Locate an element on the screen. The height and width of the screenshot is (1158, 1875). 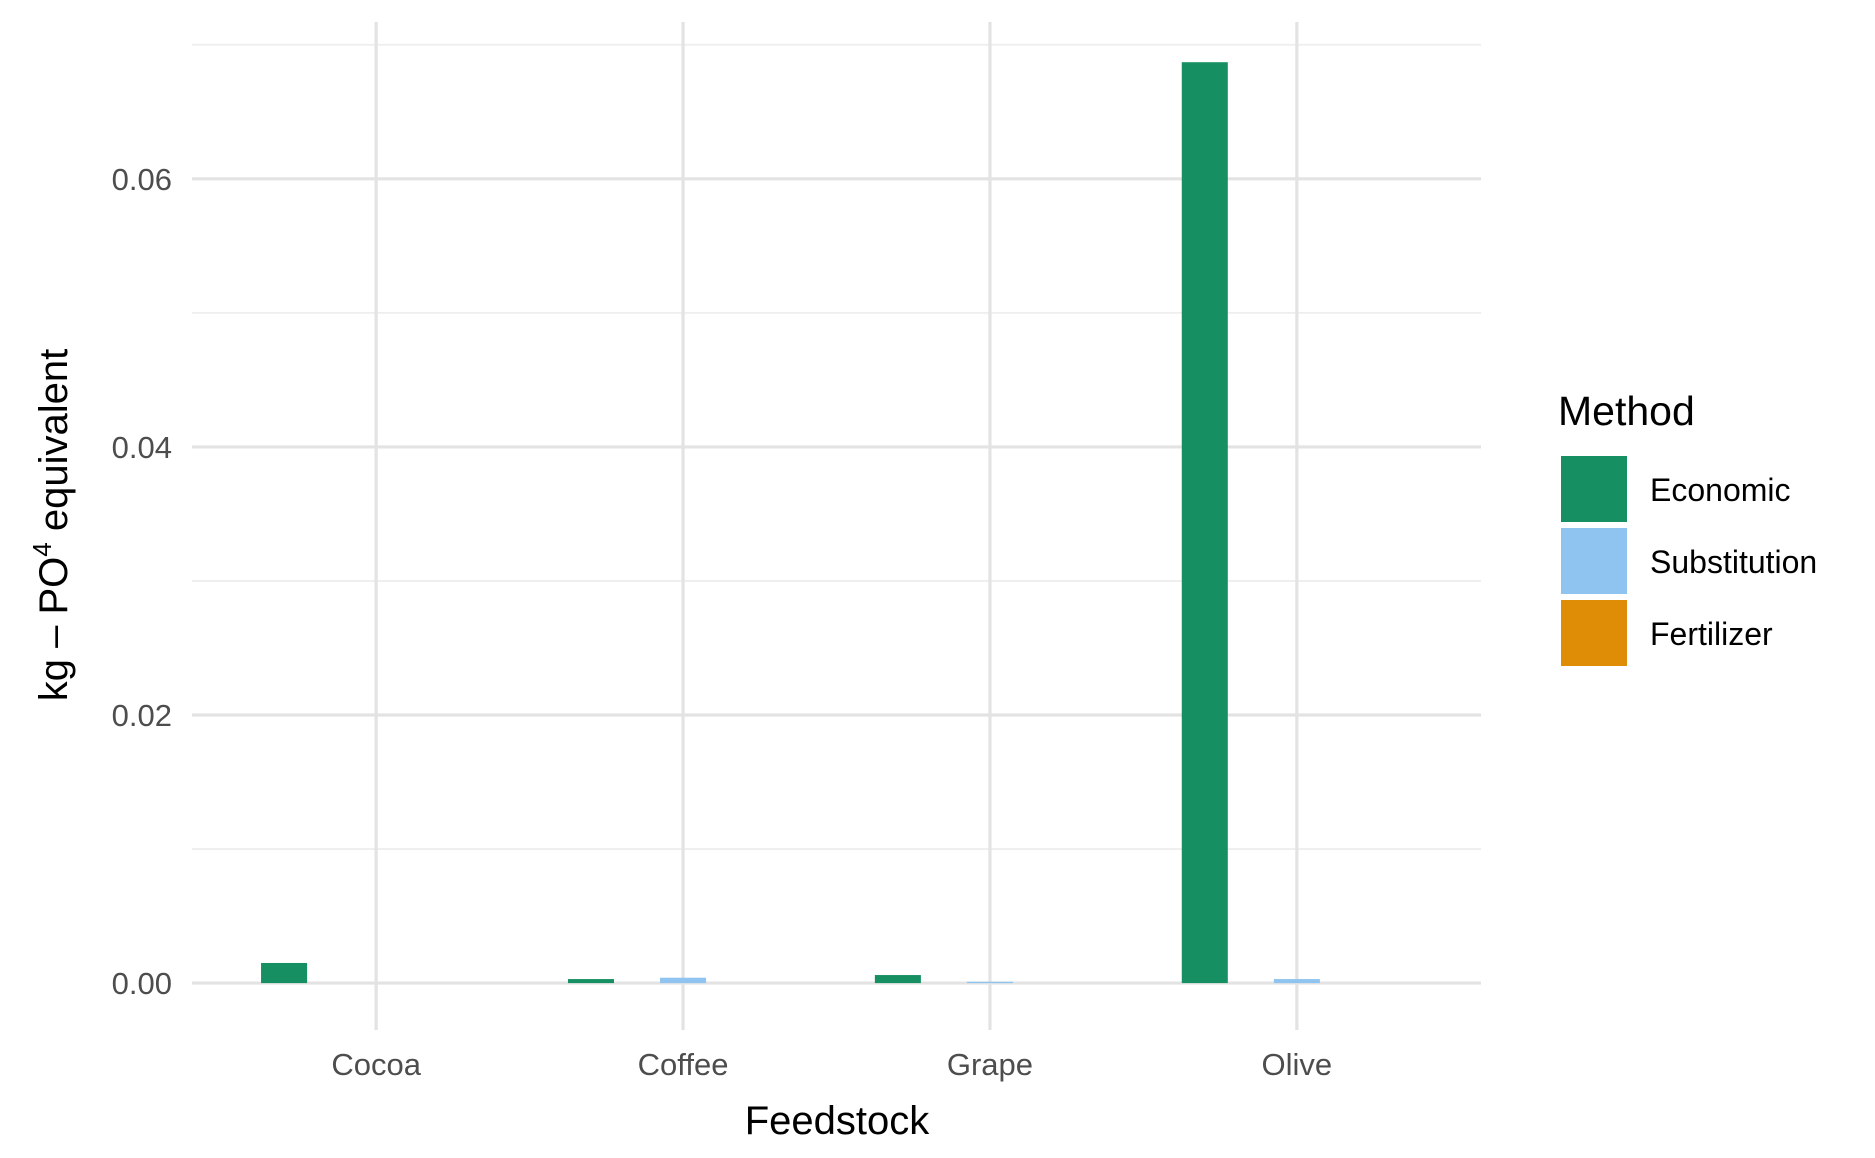
legend-key-substitution is located at coordinates (1594, 561).